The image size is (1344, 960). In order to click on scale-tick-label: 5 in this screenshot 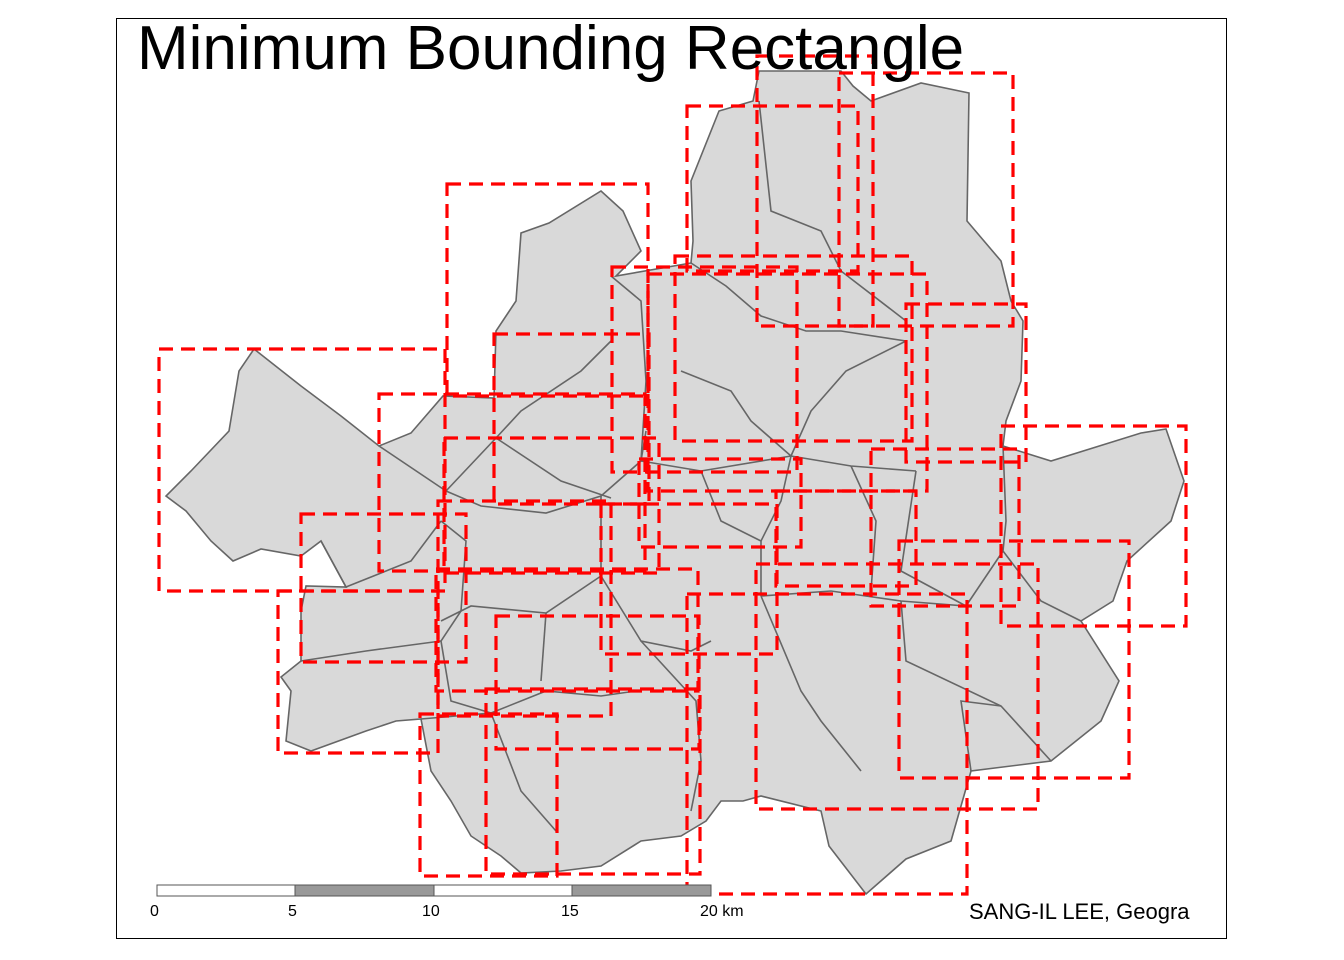, I will do `click(292, 911)`.